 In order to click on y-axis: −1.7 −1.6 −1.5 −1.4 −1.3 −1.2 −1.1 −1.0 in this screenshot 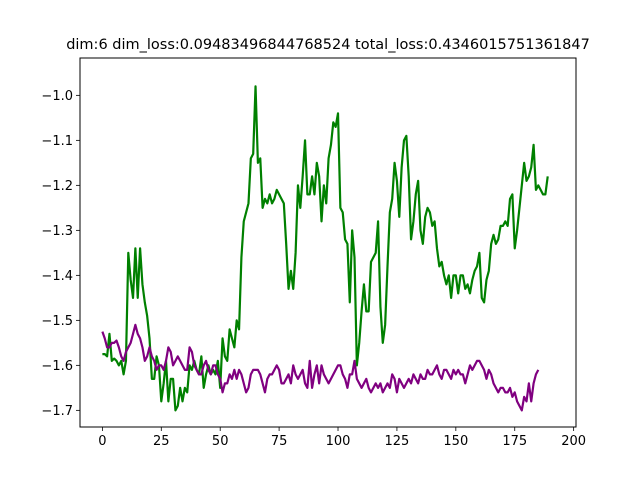, I will do `click(60, 254)`.